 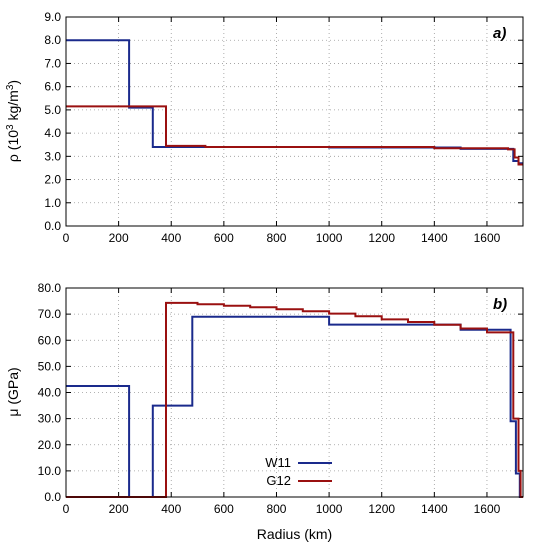 I want to click on y-tick-label: 6.0, so click(x=52, y=87).